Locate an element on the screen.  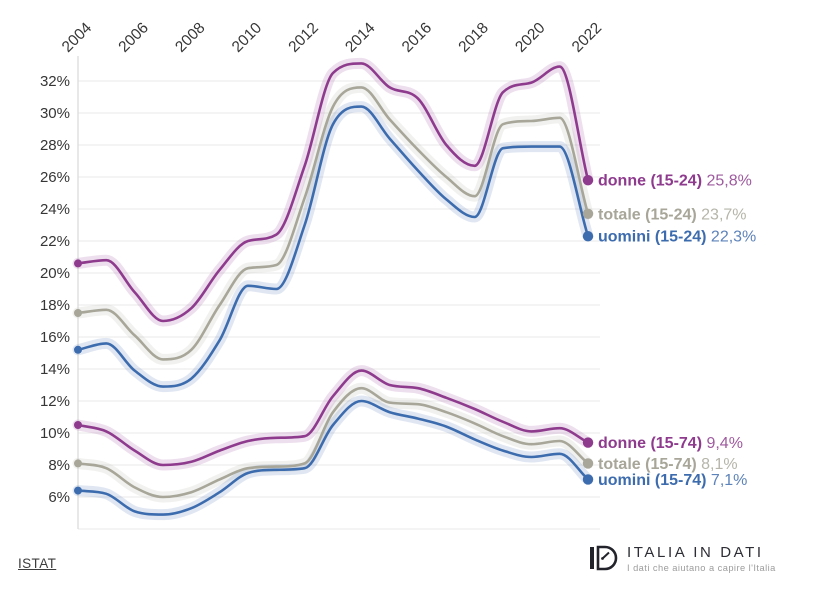
y-axis-tick-label: 24% is located at coordinates (55, 209).